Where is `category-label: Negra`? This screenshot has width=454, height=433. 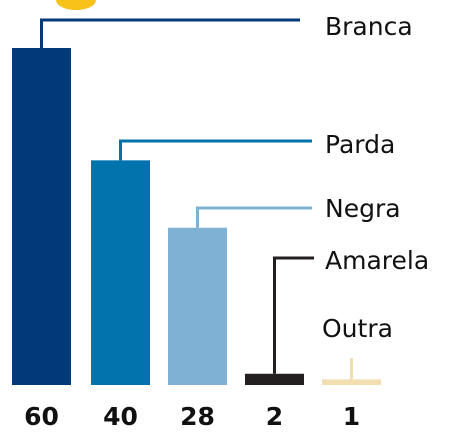
category-label: Negra is located at coordinates (363, 208).